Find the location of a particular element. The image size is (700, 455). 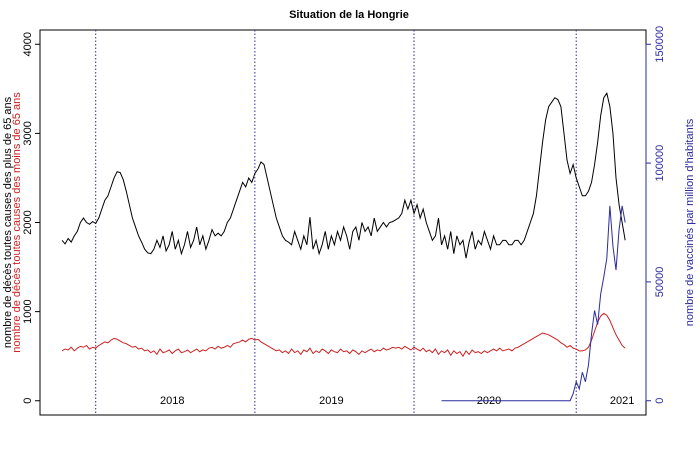

x-tick-label: 2021 is located at coordinates (622, 401).